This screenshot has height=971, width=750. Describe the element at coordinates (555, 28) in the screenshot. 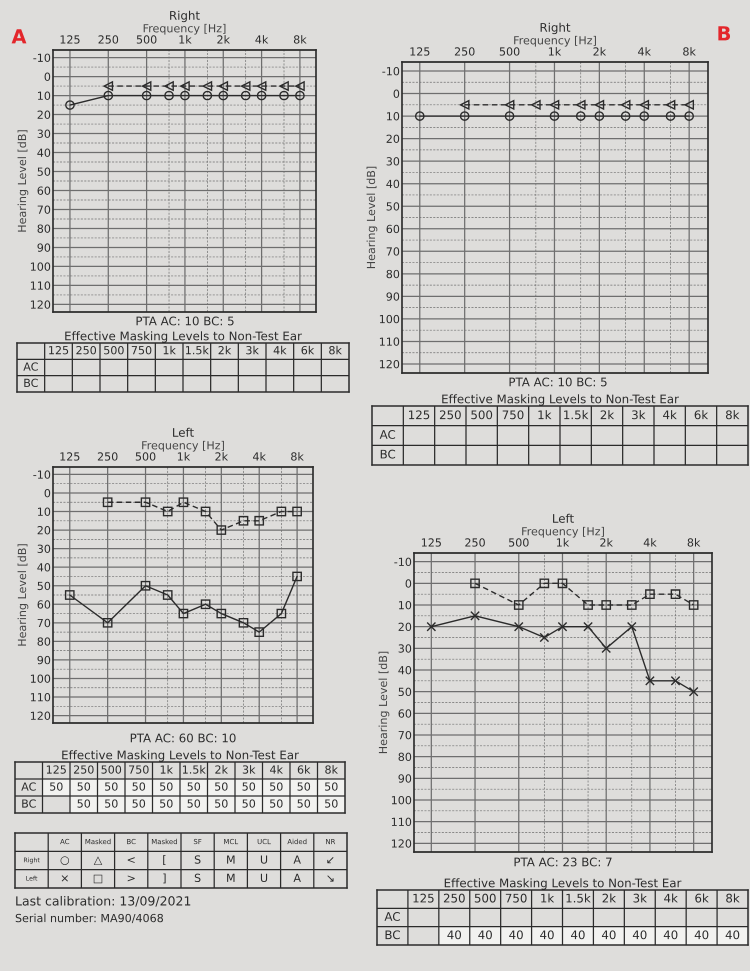

I see `chart-title: Right` at that location.